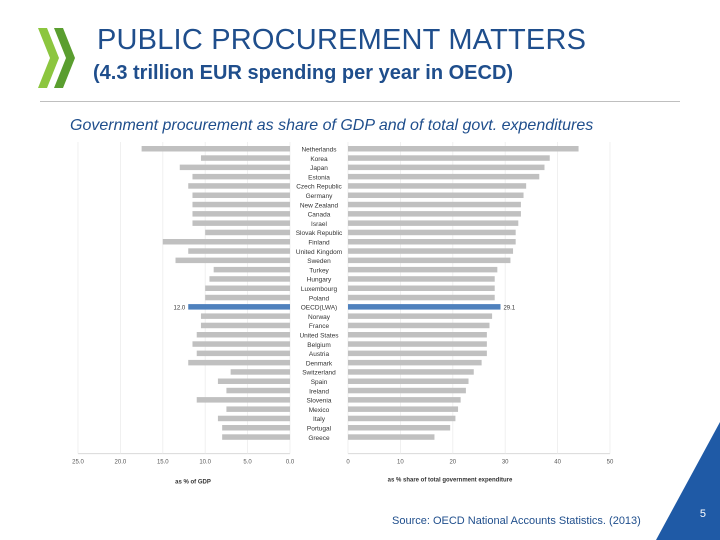 The image size is (720, 540). I want to click on category-label: New Zealand, so click(319, 205).